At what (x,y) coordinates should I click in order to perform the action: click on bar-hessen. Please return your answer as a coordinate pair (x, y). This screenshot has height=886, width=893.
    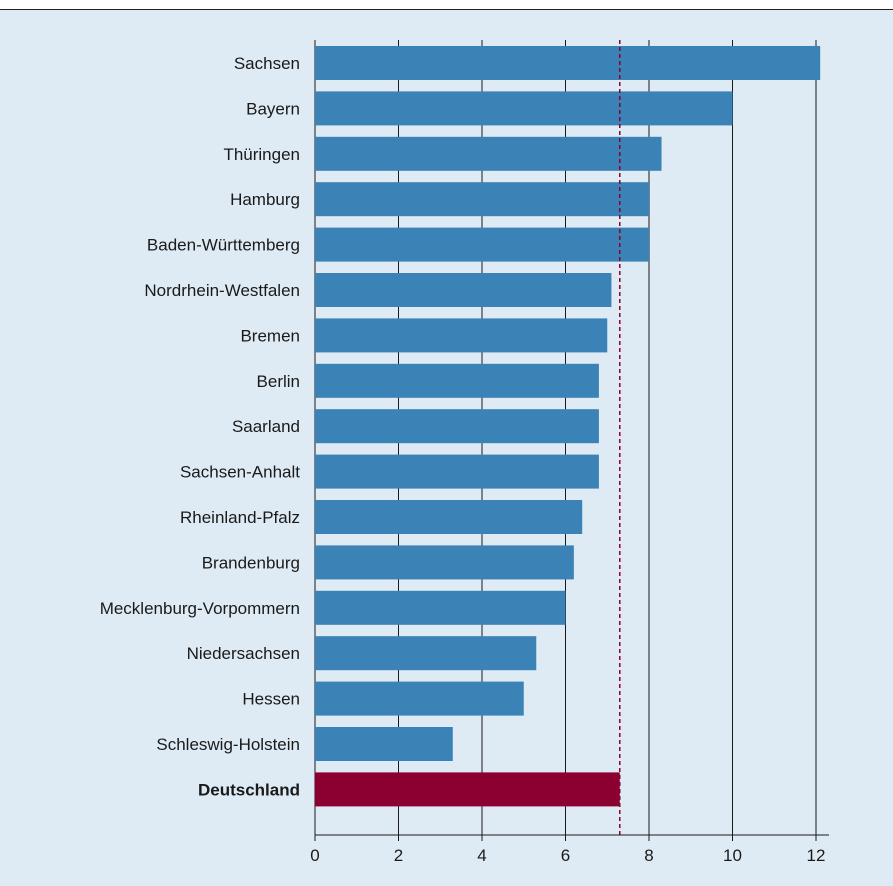
    Looking at the image, I should click on (419, 698).